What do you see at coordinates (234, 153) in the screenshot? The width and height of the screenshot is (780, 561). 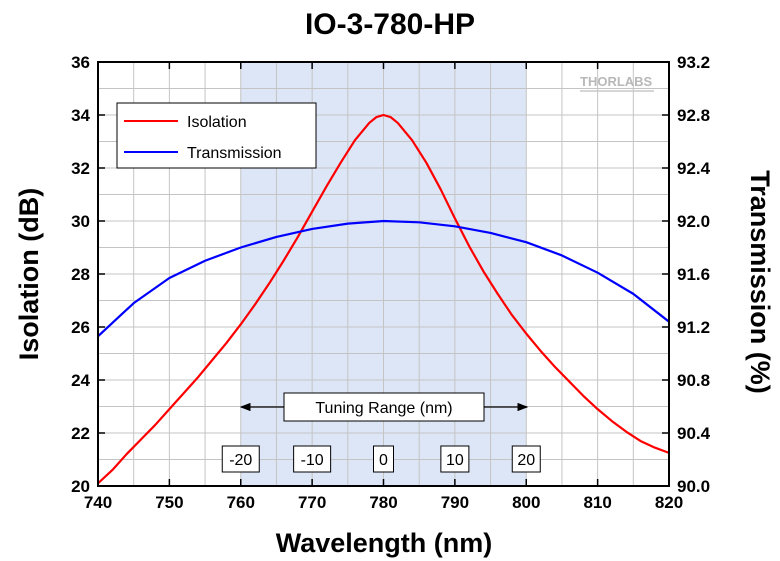 I see `legend-label-transmission: Transmission` at bounding box center [234, 153].